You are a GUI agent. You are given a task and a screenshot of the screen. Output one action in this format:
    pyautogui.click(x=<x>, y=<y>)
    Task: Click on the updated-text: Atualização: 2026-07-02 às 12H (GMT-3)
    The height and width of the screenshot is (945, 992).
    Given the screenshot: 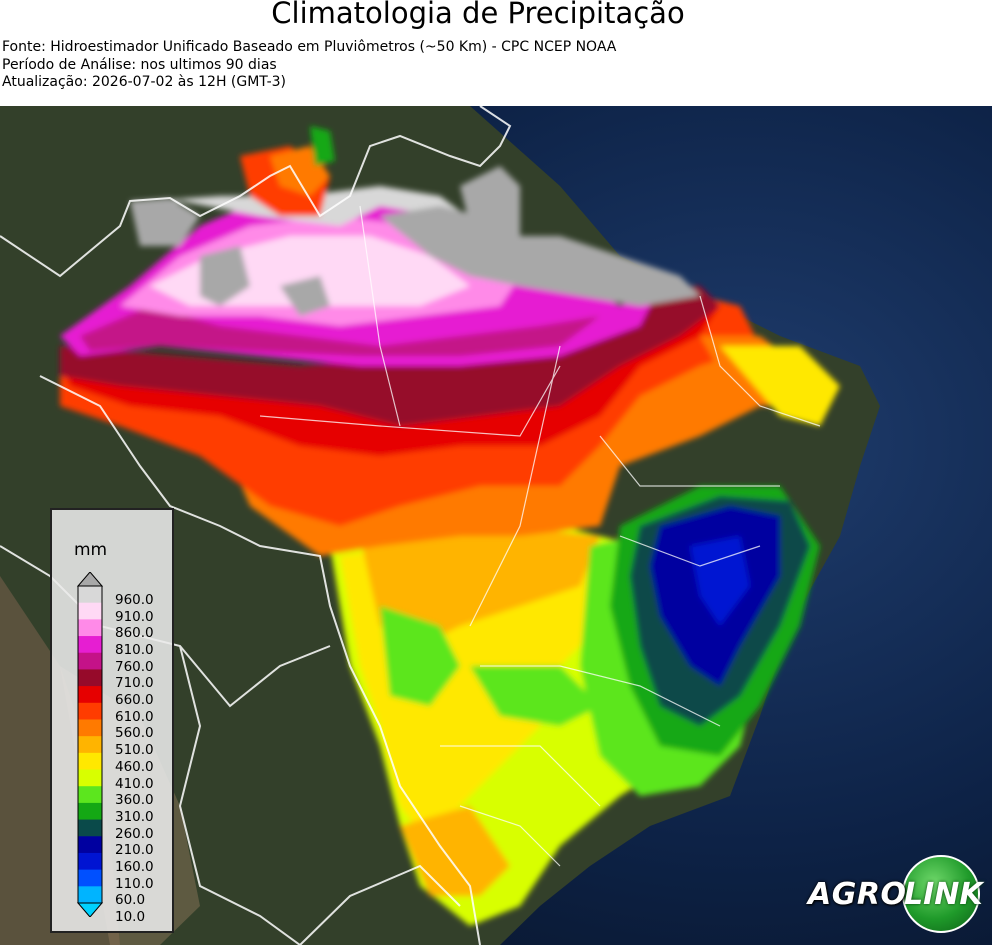 What is the action you would take?
    pyautogui.click(x=144, y=82)
    